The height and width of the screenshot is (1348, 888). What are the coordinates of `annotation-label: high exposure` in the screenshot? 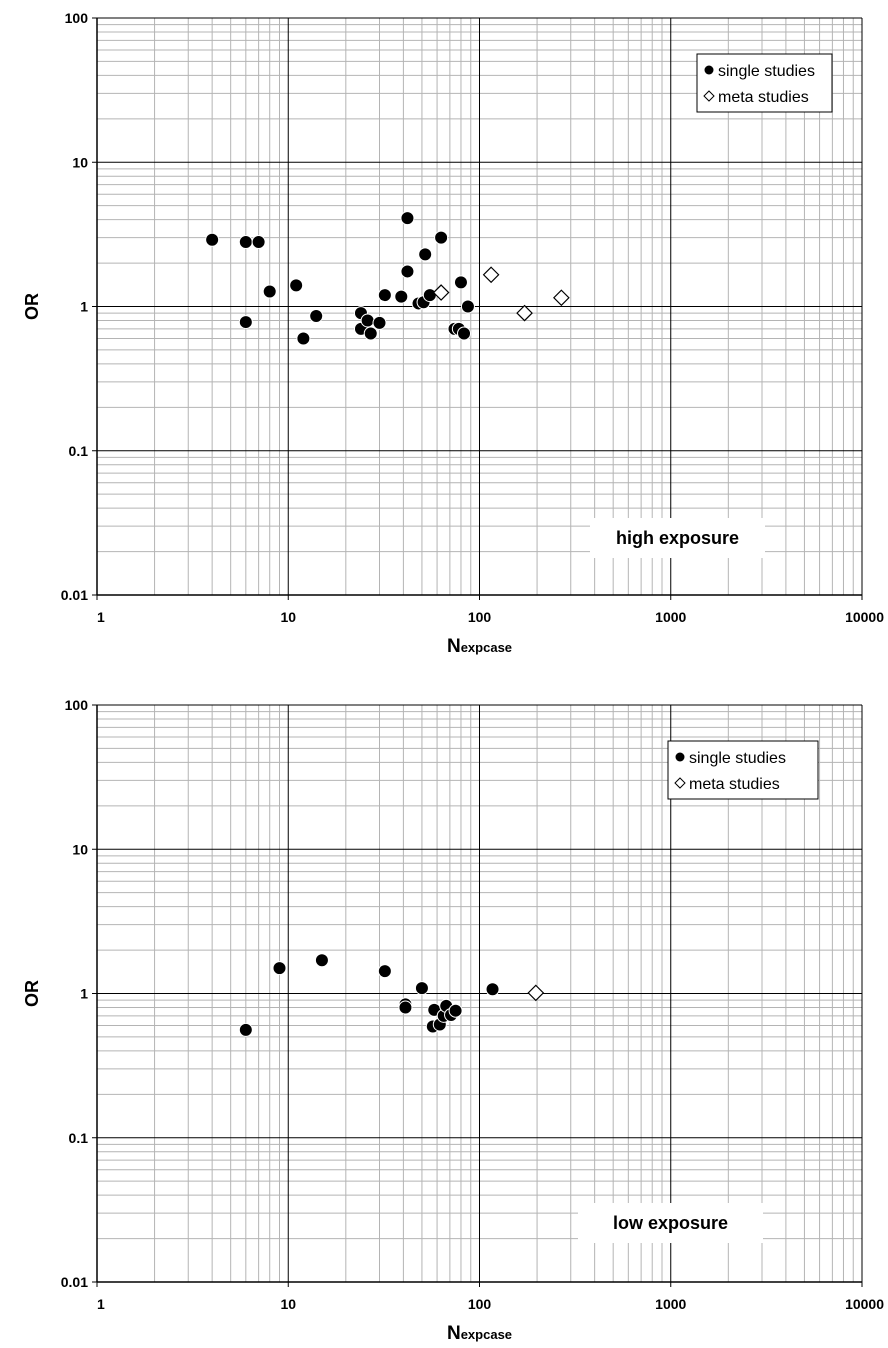 It's located at (677, 538).